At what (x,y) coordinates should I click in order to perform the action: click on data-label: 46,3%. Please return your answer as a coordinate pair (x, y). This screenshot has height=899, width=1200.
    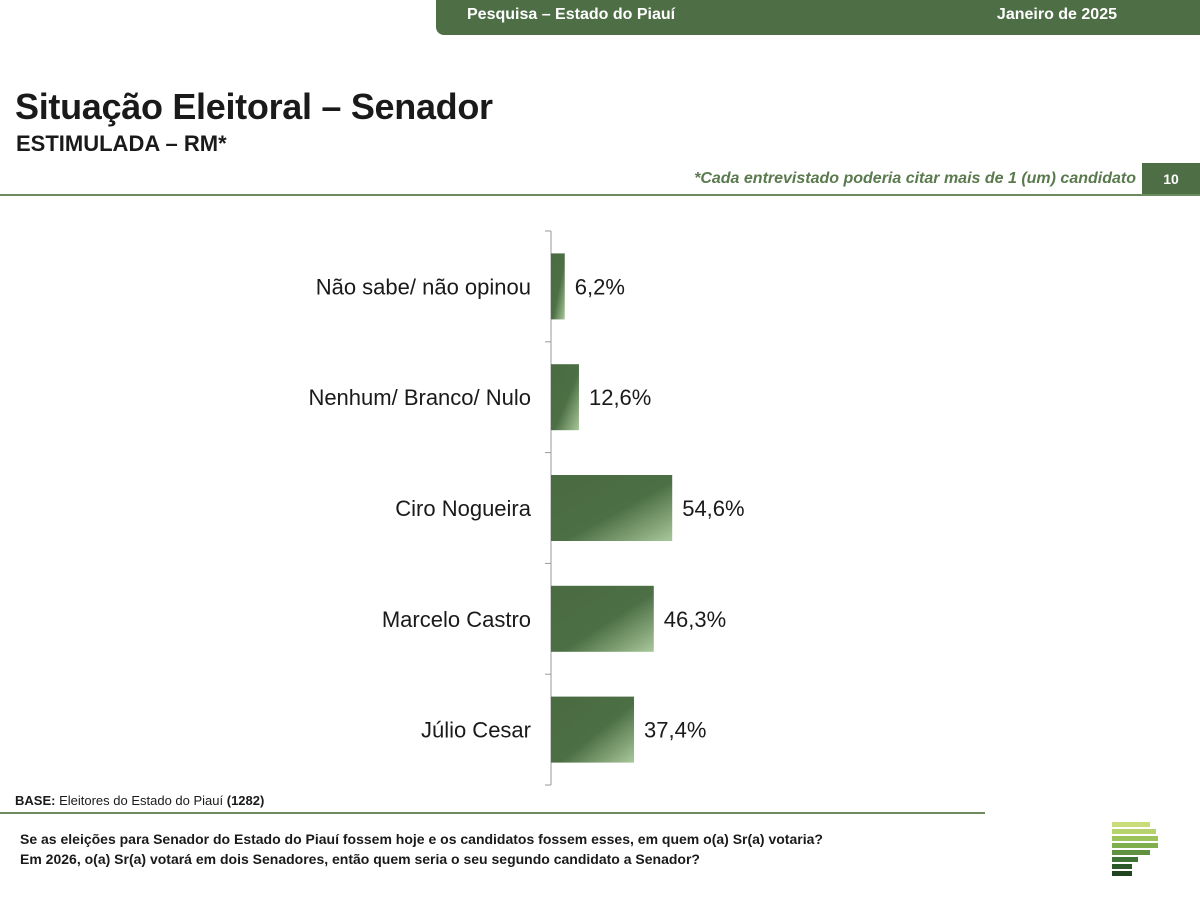
    Looking at the image, I should click on (695, 619).